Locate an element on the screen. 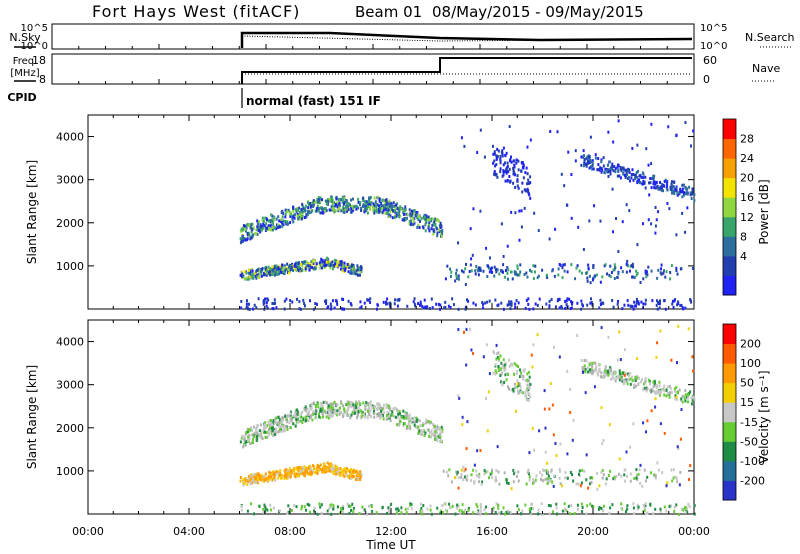 Image resolution: width=800 pixels, height=554 pixels. xaxis-label: Time UT is located at coordinates (390, 545).